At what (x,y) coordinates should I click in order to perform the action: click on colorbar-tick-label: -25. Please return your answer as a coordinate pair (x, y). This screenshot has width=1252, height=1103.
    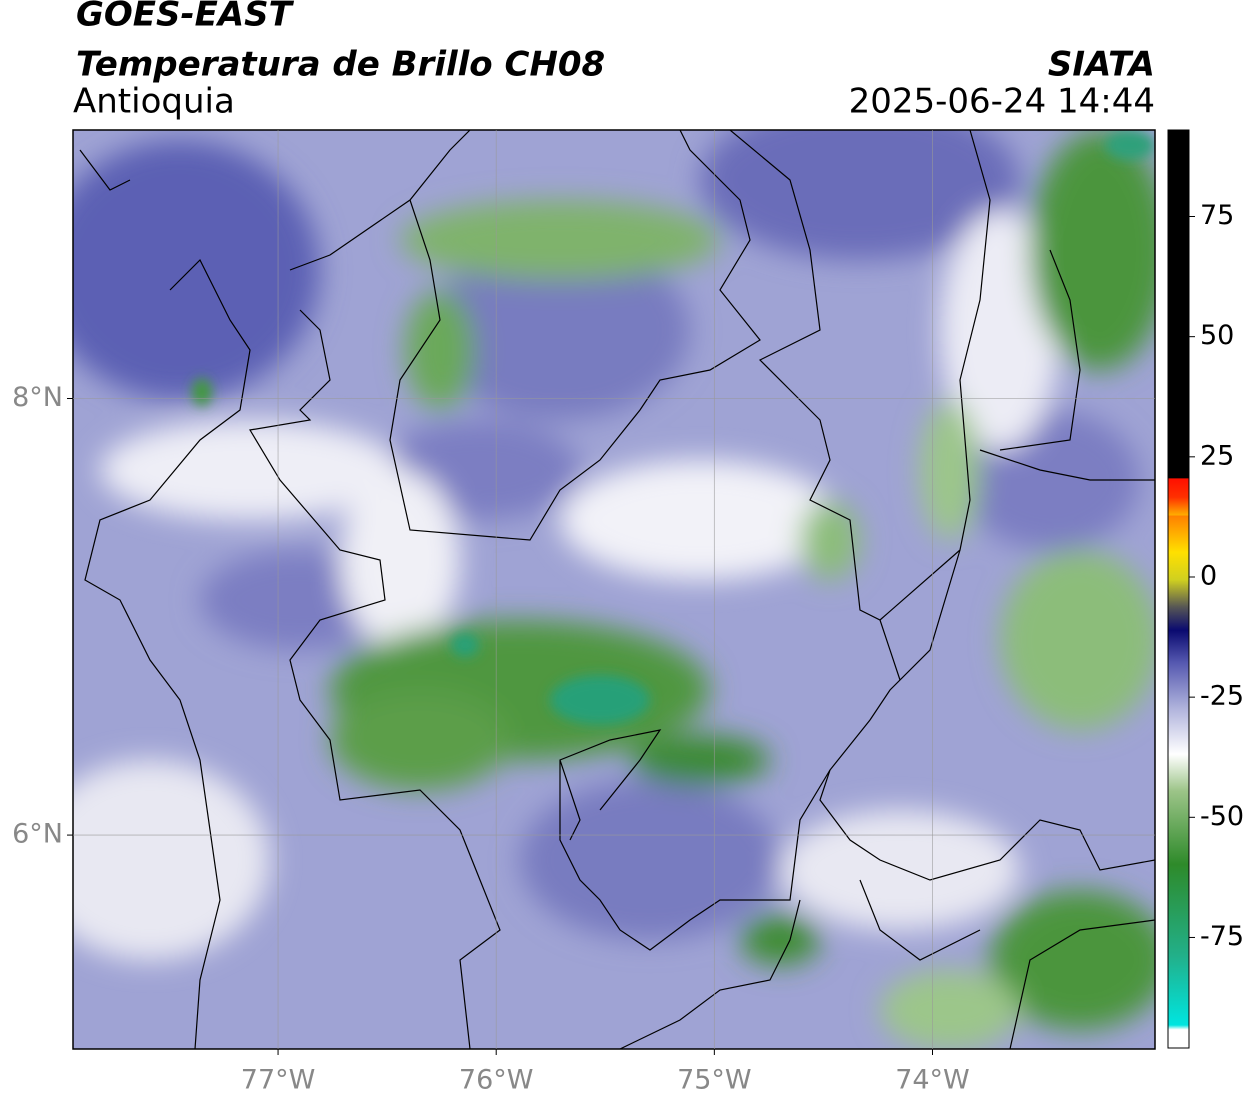
    Looking at the image, I should click on (1222, 696).